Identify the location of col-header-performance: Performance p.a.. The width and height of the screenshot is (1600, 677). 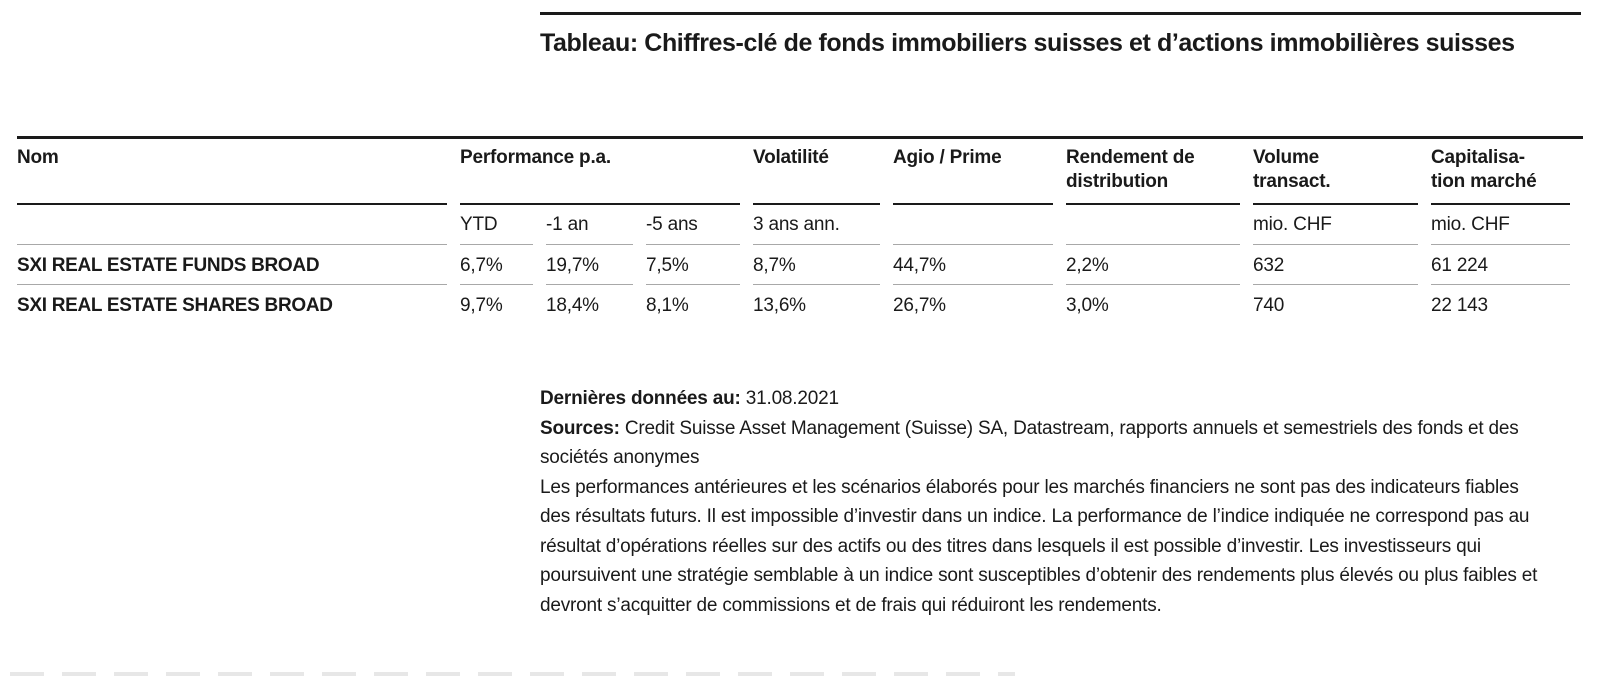
(600, 172).